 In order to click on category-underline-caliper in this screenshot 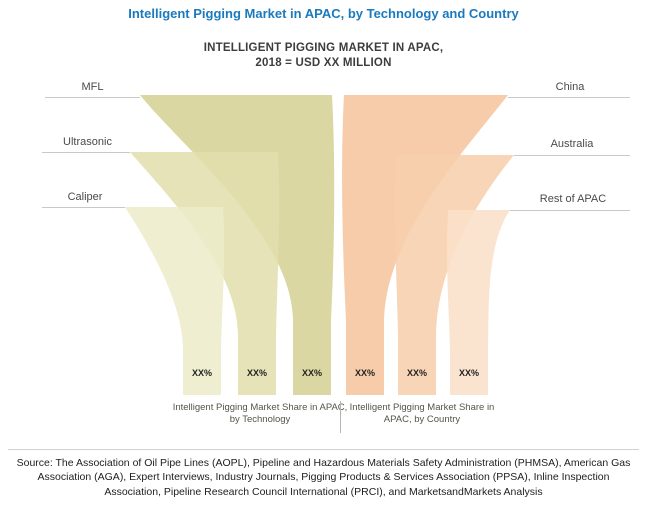, I will do `click(83, 207)`.